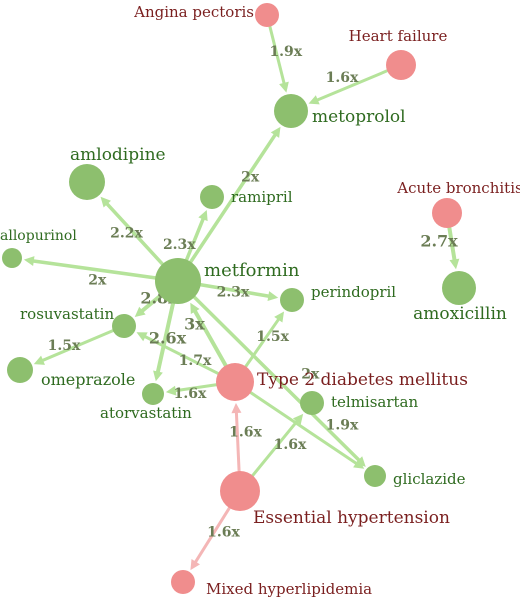 This screenshot has height=598, width=520. What do you see at coordinates (262, 197) in the screenshot?
I see `node-label-ramipril: ramipril` at bounding box center [262, 197].